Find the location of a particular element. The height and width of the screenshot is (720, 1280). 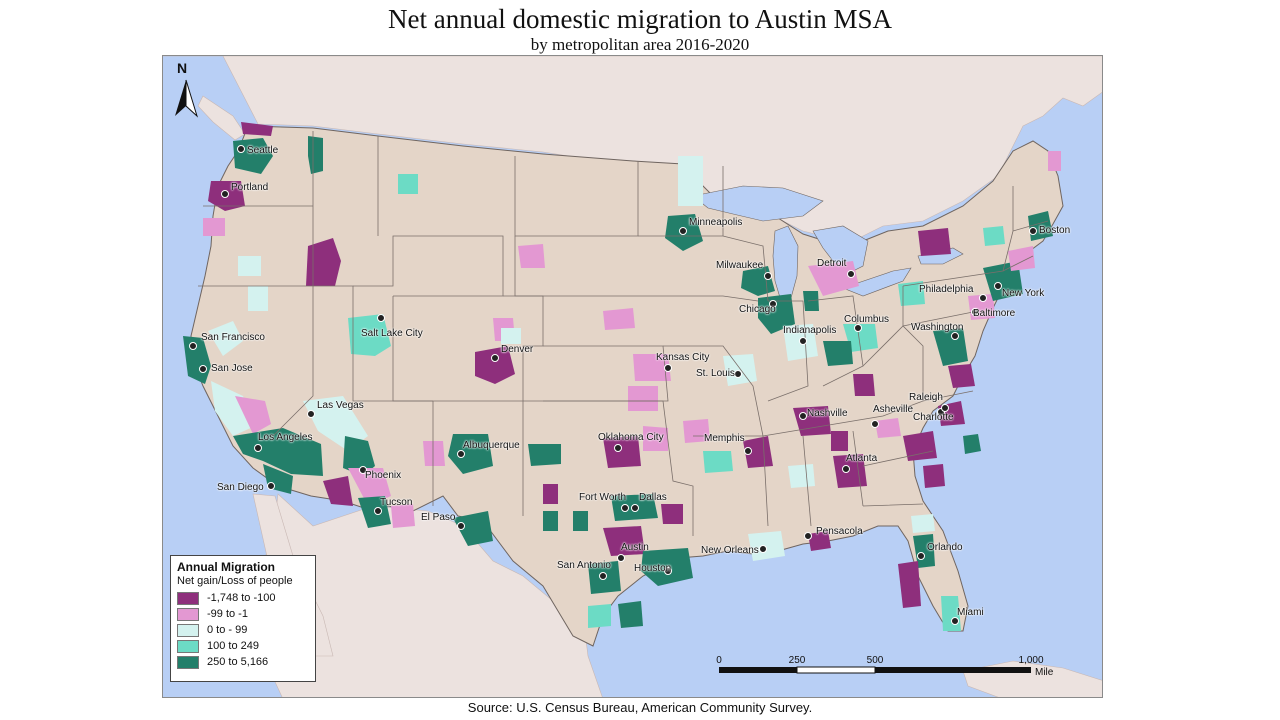

region-columbus is located at coordinates (860, 338).